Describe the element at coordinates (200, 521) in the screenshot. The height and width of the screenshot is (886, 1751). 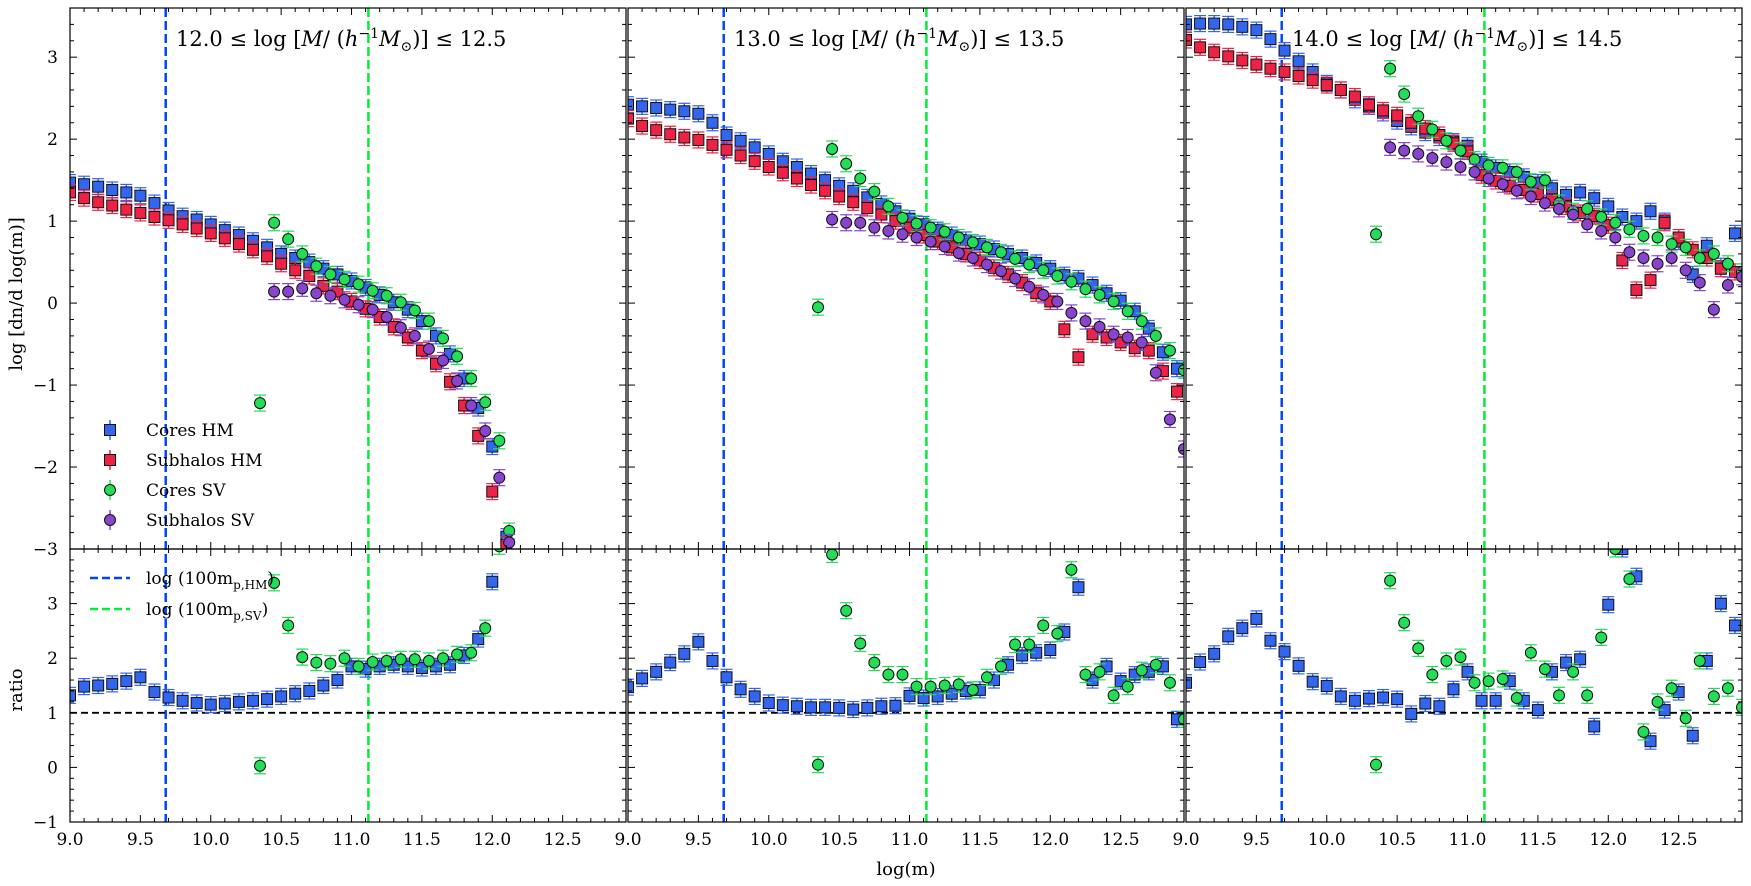
I see `legend-label-subhalos-sv: Subhalos SV` at that location.